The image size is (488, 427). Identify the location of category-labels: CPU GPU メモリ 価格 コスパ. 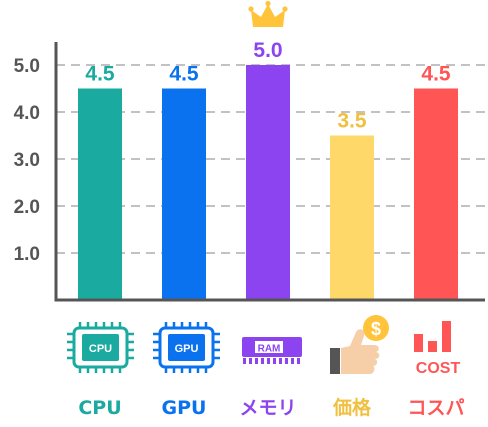
(271, 407).